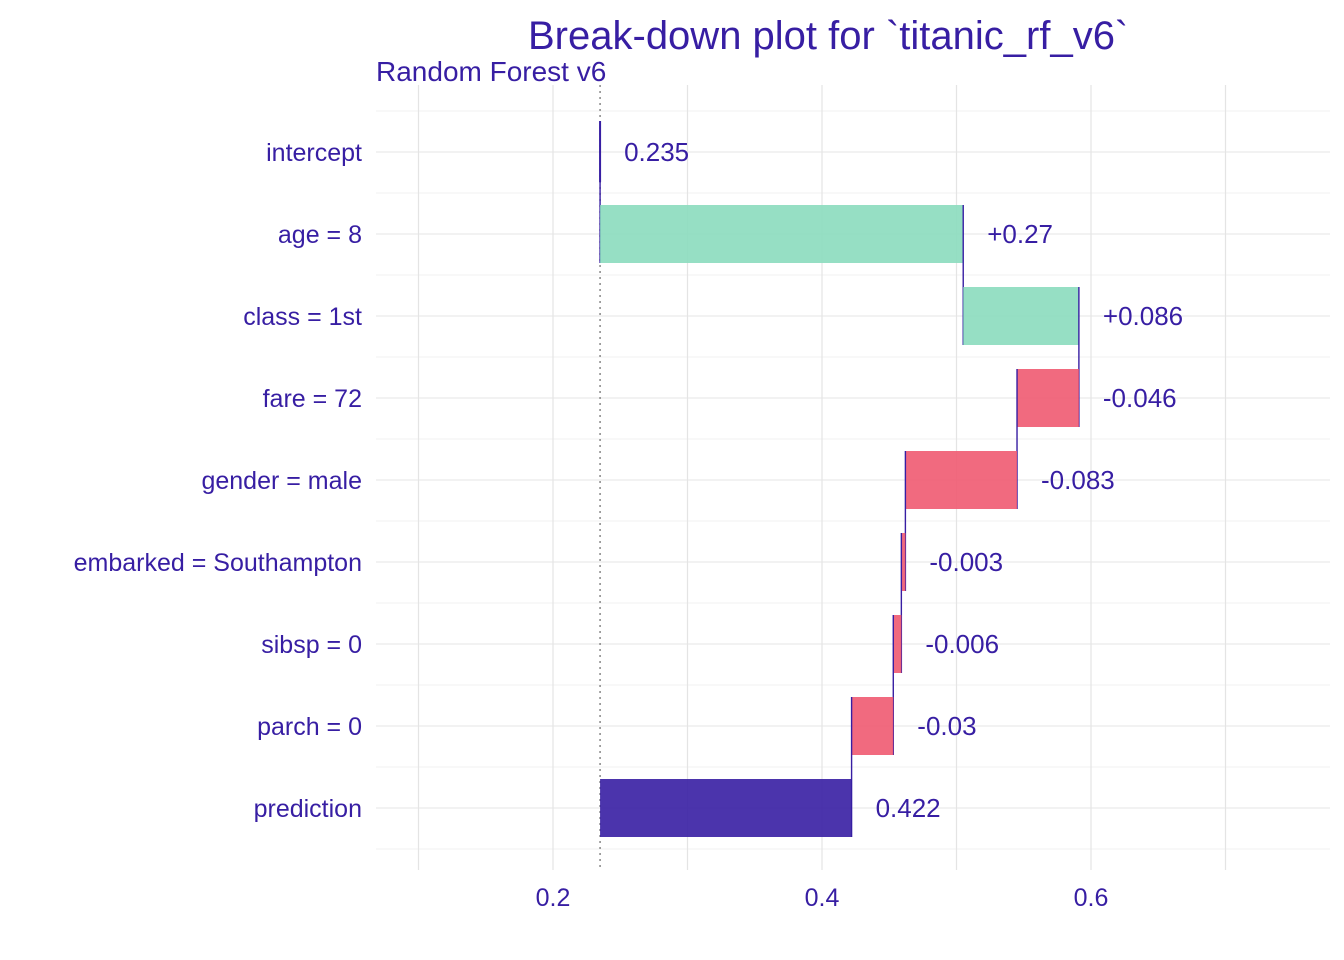 This screenshot has height=960, width=1344. What do you see at coordinates (946, 726) in the screenshot?
I see `value-label: -0.03` at bounding box center [946, 726].